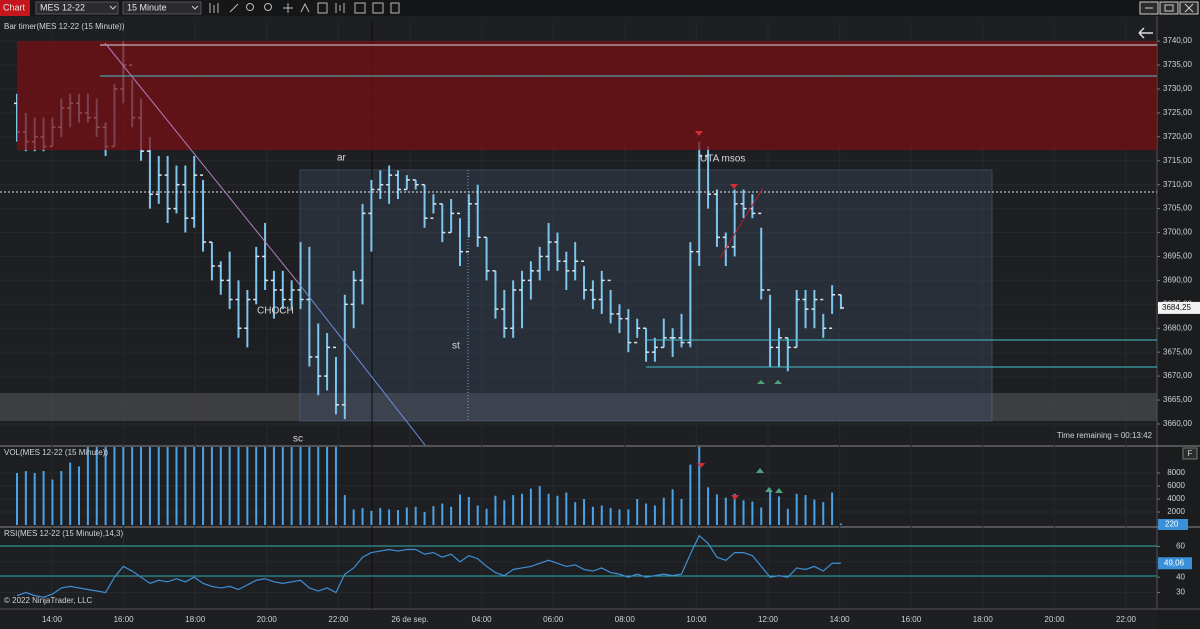  I want to click on toolbar-icons, so click(304, 8).